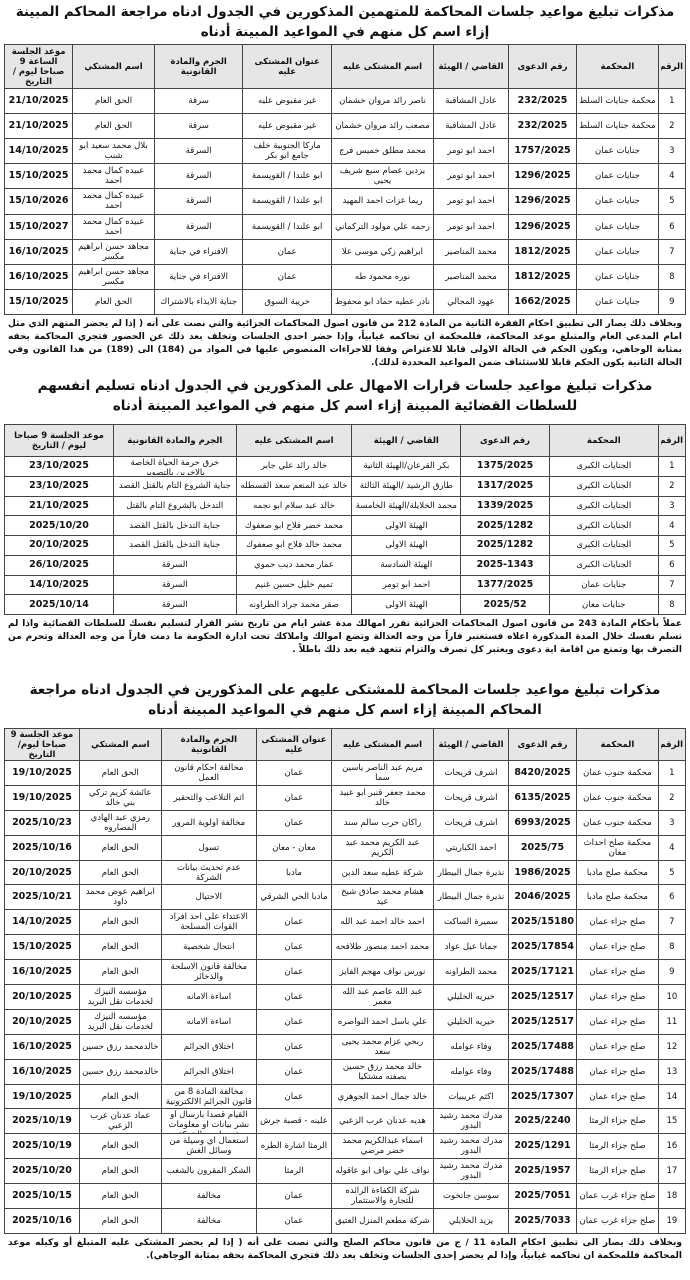 The image size is (690, 1280). I want to click on cell-text: السرقة, so click(174, 565).